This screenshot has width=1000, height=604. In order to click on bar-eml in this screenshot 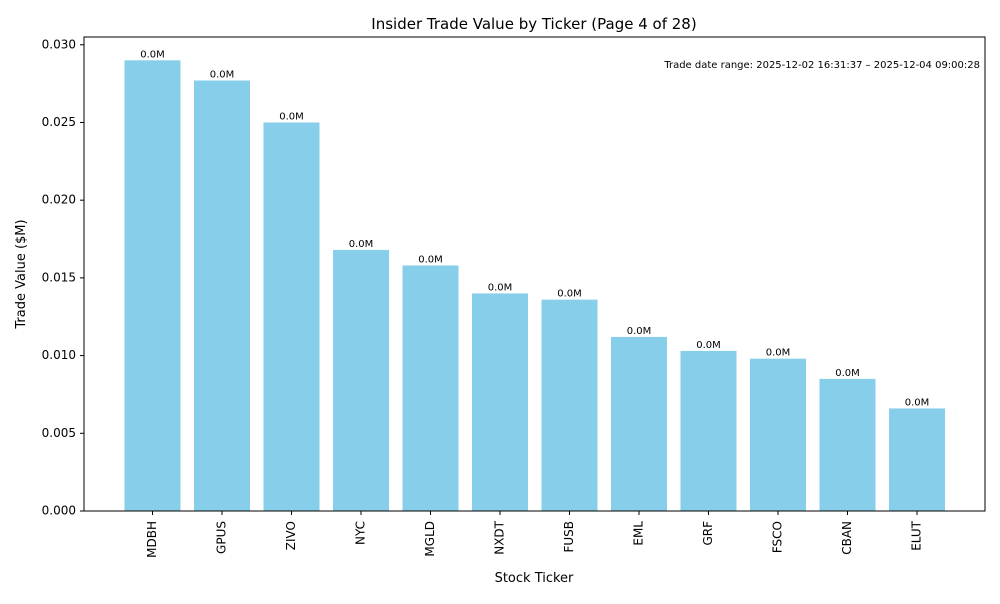, I will do `click(639, 423)`.